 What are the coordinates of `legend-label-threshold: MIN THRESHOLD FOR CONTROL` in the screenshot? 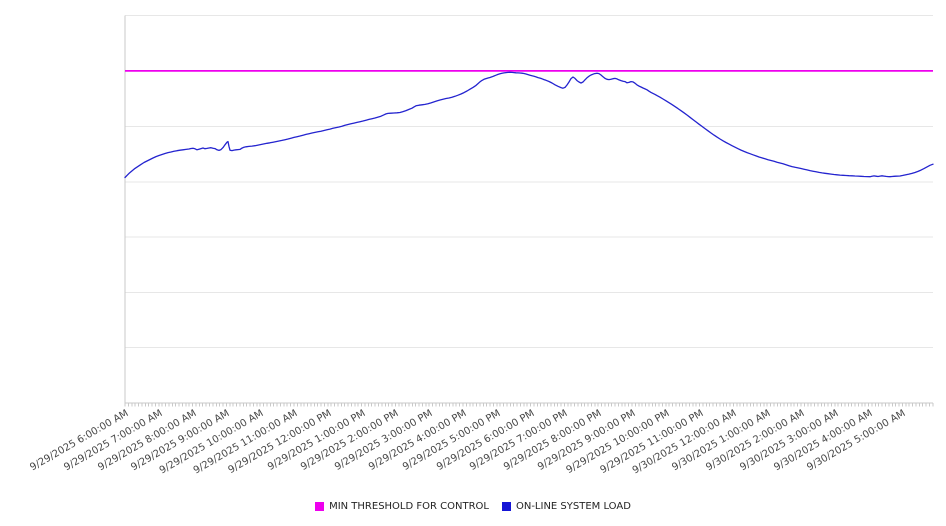 It's located at (409, 506).